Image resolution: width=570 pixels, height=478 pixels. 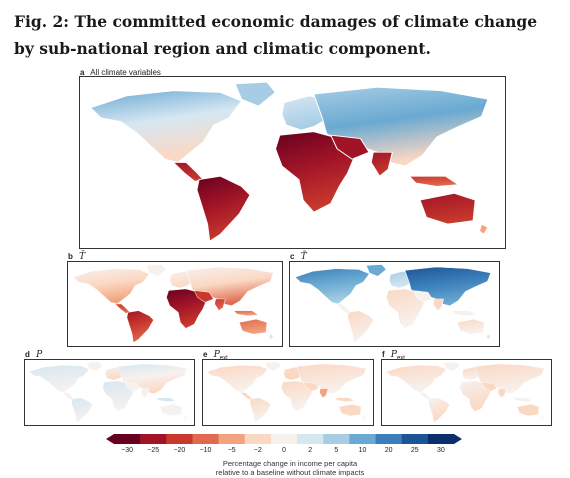 What do you see at coordinates (383, 354) in the screenshot?
I see `panel-f-letter: f` at bounding box center [383, 354].